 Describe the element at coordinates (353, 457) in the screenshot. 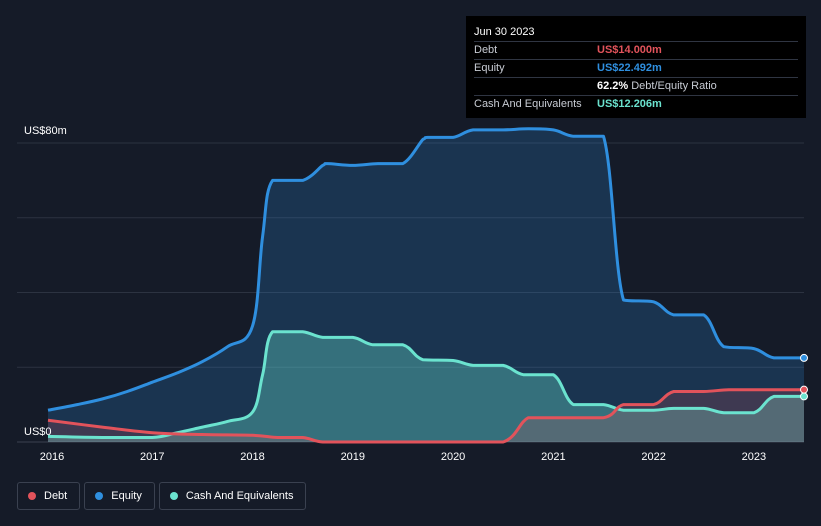

I see `x-tick-label: 2019` at that location.